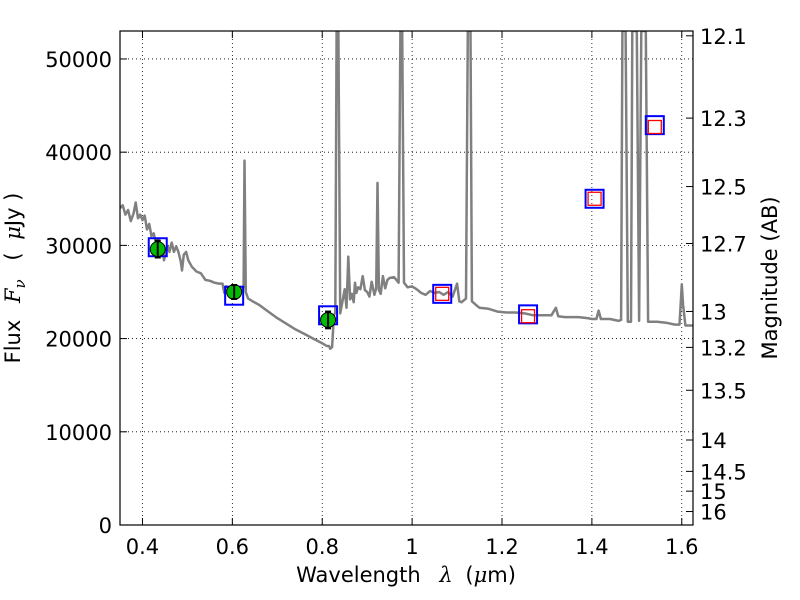 This screenshot has width=800, height=600. Describe the element at coordinates (770, 277) in the screenshot. I see `right-axis-title: Magnitude (AB)` at that location.